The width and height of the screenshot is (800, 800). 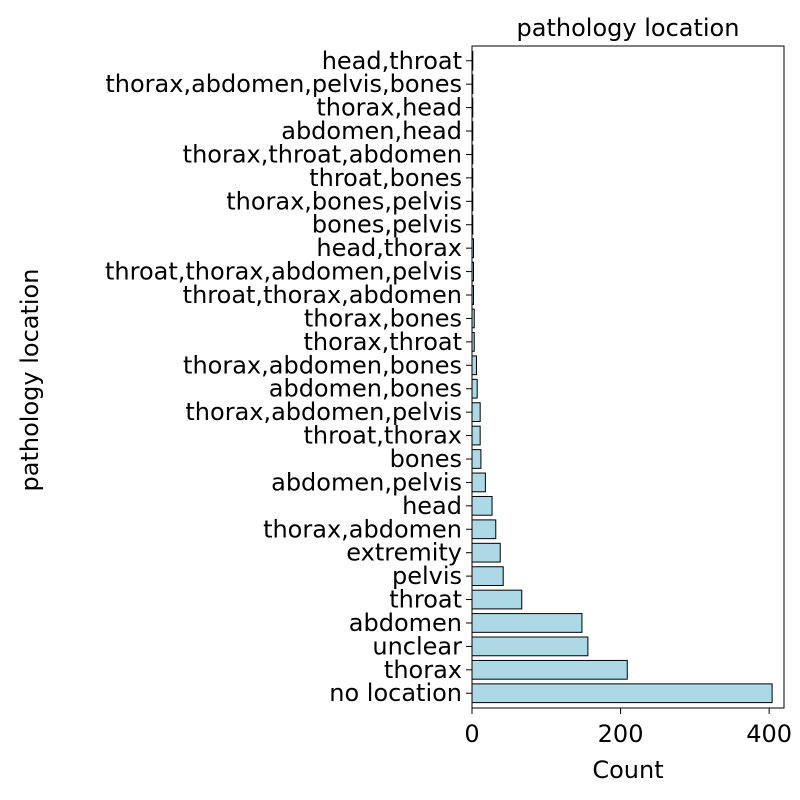 What do you see at coordinates (283, 272) in the screenshot?
I see `category-label-18: throat,thorax,abdomen,pelvis` at bounding box center [283, 272].